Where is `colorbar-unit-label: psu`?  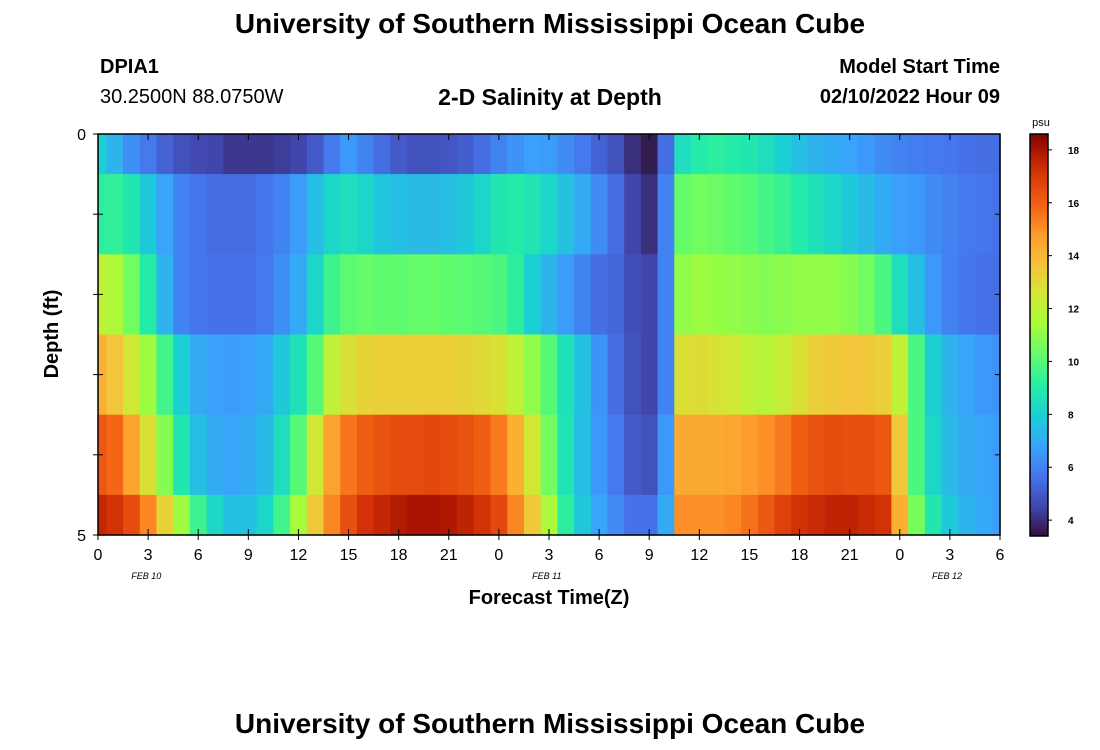 colorbar-unit-label: psu is located at coordinates (1041, 123).